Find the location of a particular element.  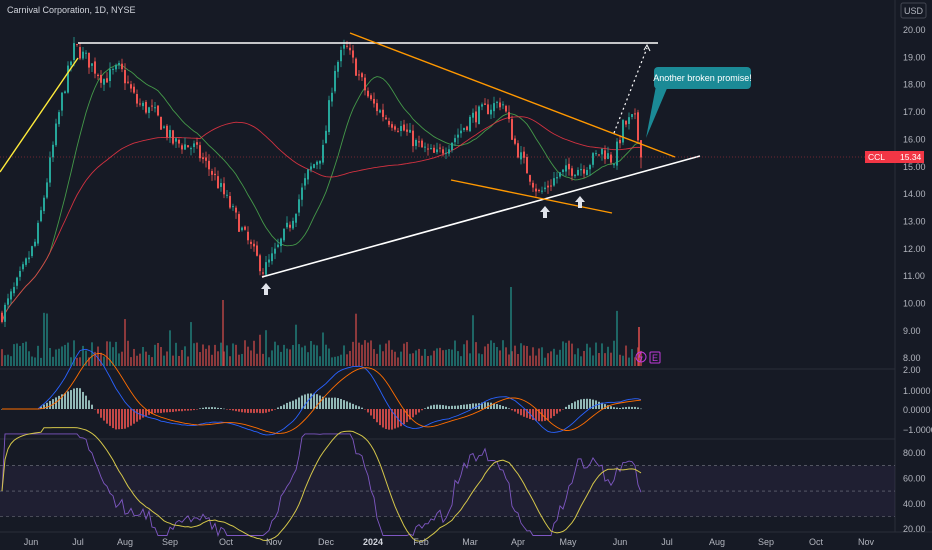

dividend-marker is located at coordinates (641, 357).